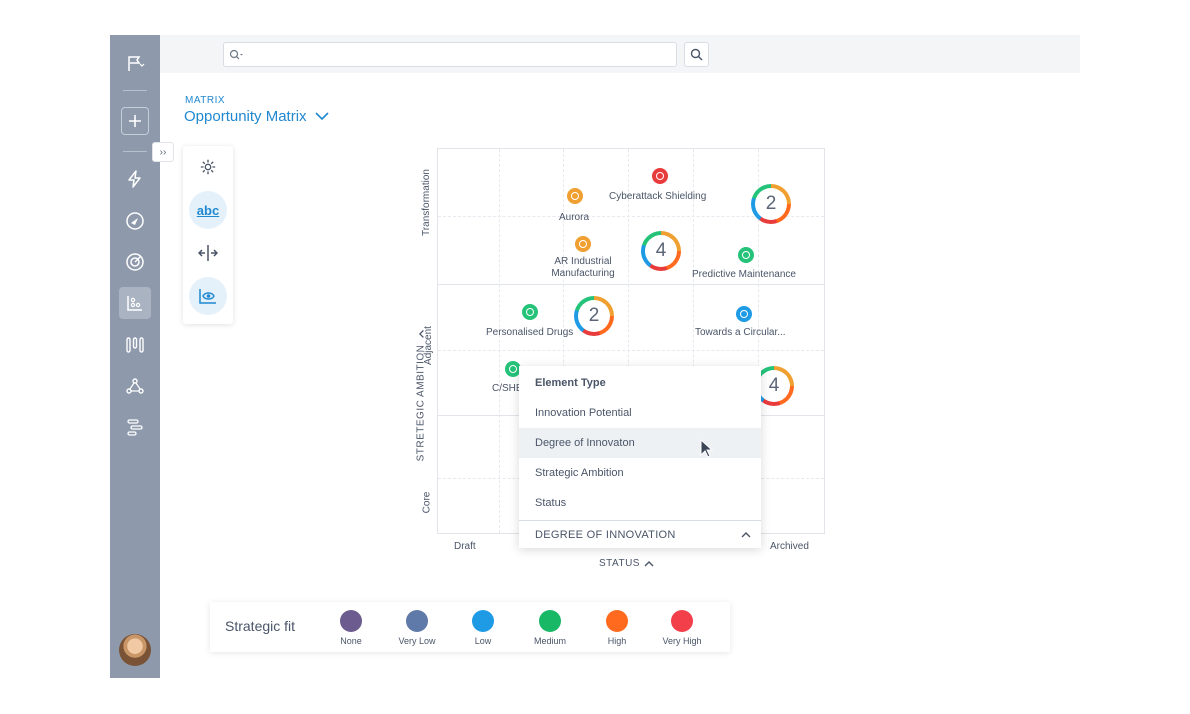  What do you see at coordinates (135, 650) in the screenshot?
I see `avatar` at bounding box center [135, 650].